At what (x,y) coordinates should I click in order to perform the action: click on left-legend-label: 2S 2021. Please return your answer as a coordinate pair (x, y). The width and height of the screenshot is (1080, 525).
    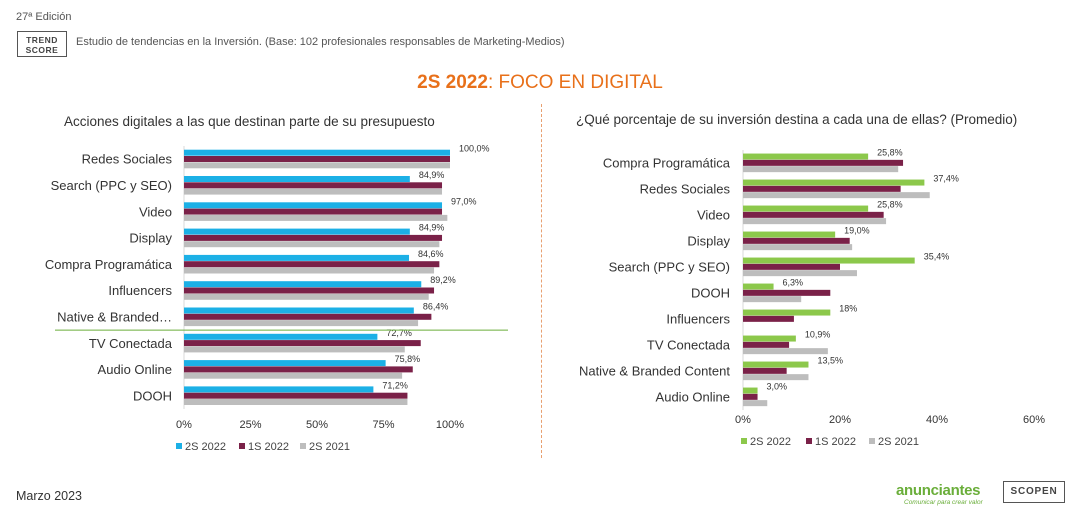
    Looking at the image, I should click on (329, 447).